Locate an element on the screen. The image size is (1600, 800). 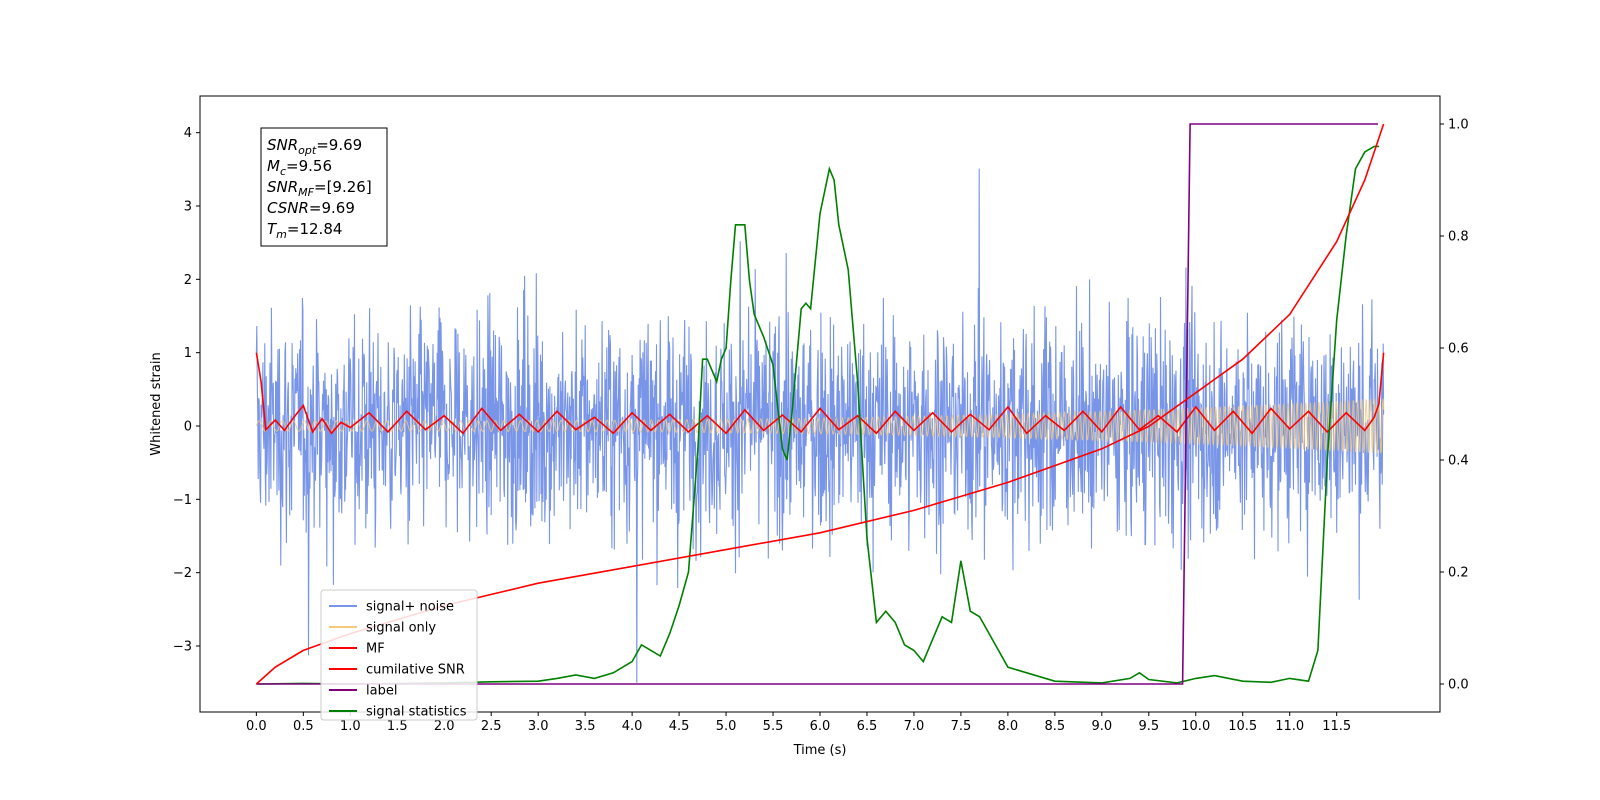
right-y-tick-label: 0.6 is located at coordinates (1458, 349).